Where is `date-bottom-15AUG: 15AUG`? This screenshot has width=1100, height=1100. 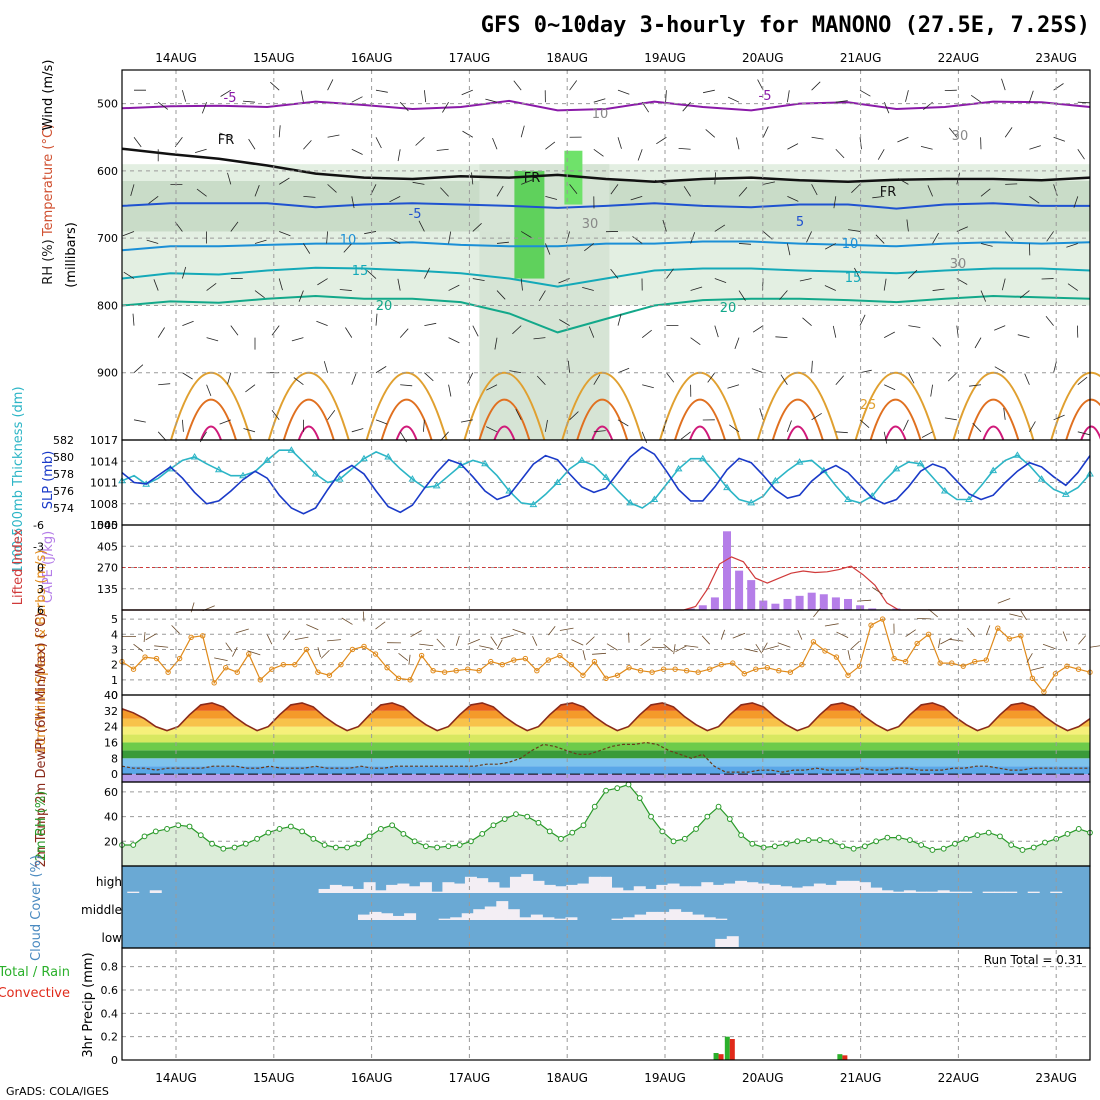
date-bottom-15AUG: 15AUG is located at coordinates (274, 1078).